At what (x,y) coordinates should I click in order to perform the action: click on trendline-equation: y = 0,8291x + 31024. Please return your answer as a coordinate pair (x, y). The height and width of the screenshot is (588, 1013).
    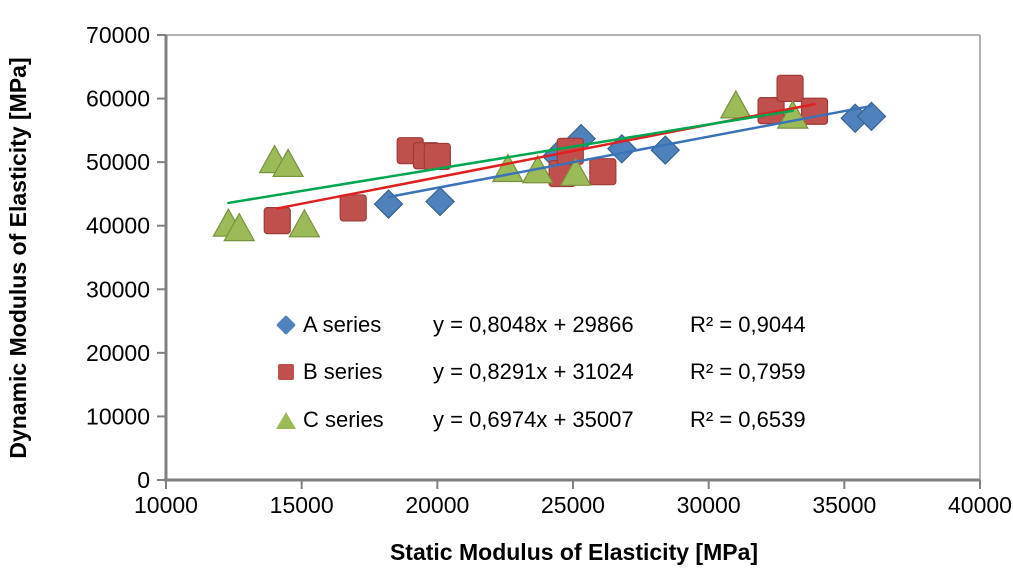
    Looking at the image, I should click on (533, 371).